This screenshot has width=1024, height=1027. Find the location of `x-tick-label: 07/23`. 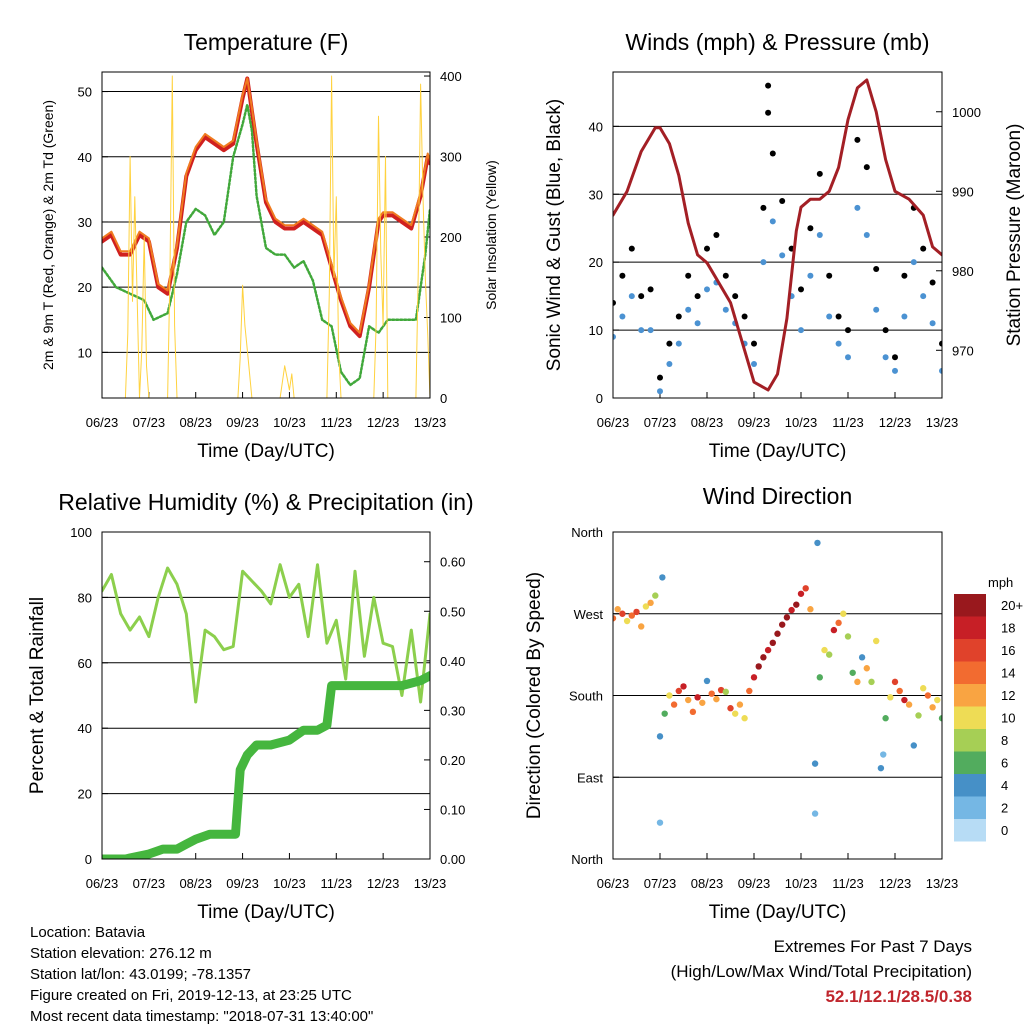

x-tick-label: 07/23 is located at coordinates (660, 883).